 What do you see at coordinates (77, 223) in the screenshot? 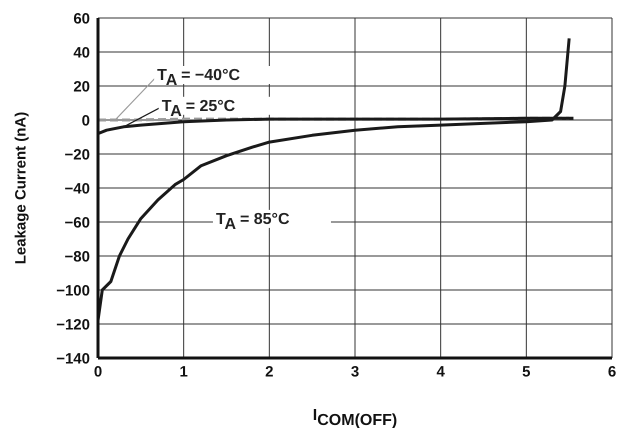
I see `y-tick-label: −60` at bounding box center [77, 223].